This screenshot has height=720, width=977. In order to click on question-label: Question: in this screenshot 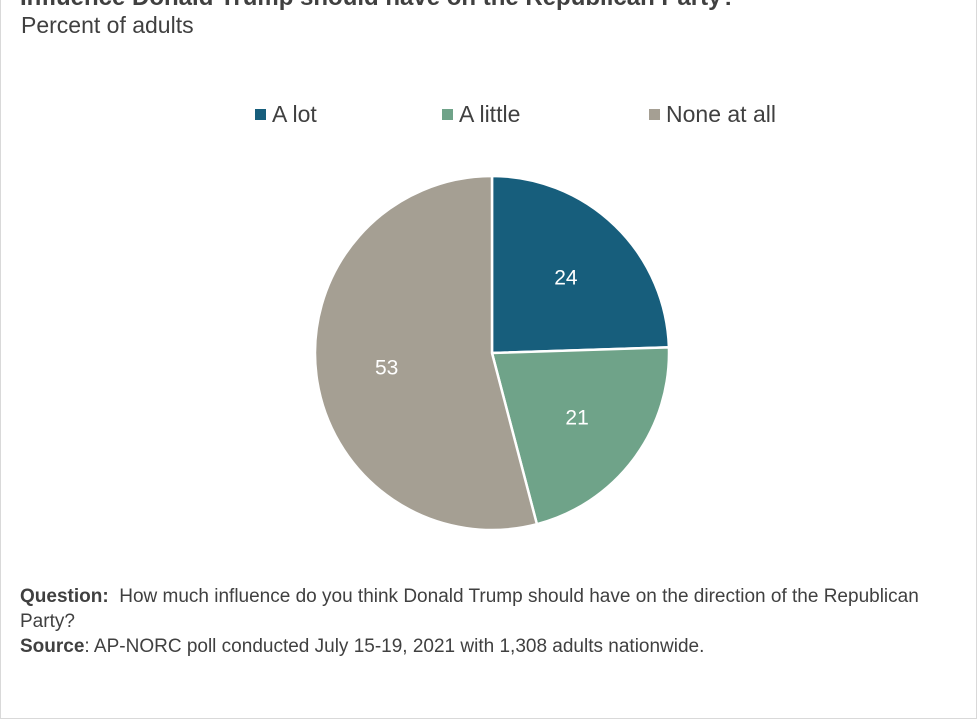, I will do `click(64, 596)`.